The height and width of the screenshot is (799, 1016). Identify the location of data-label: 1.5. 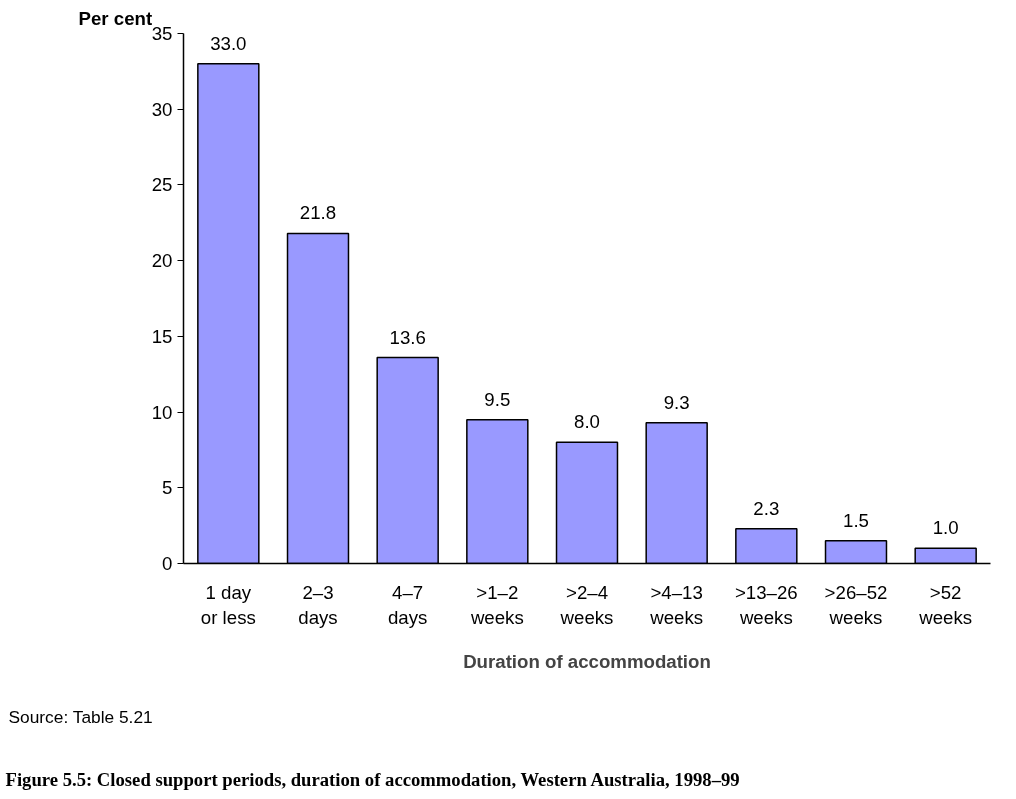
(856, 520).